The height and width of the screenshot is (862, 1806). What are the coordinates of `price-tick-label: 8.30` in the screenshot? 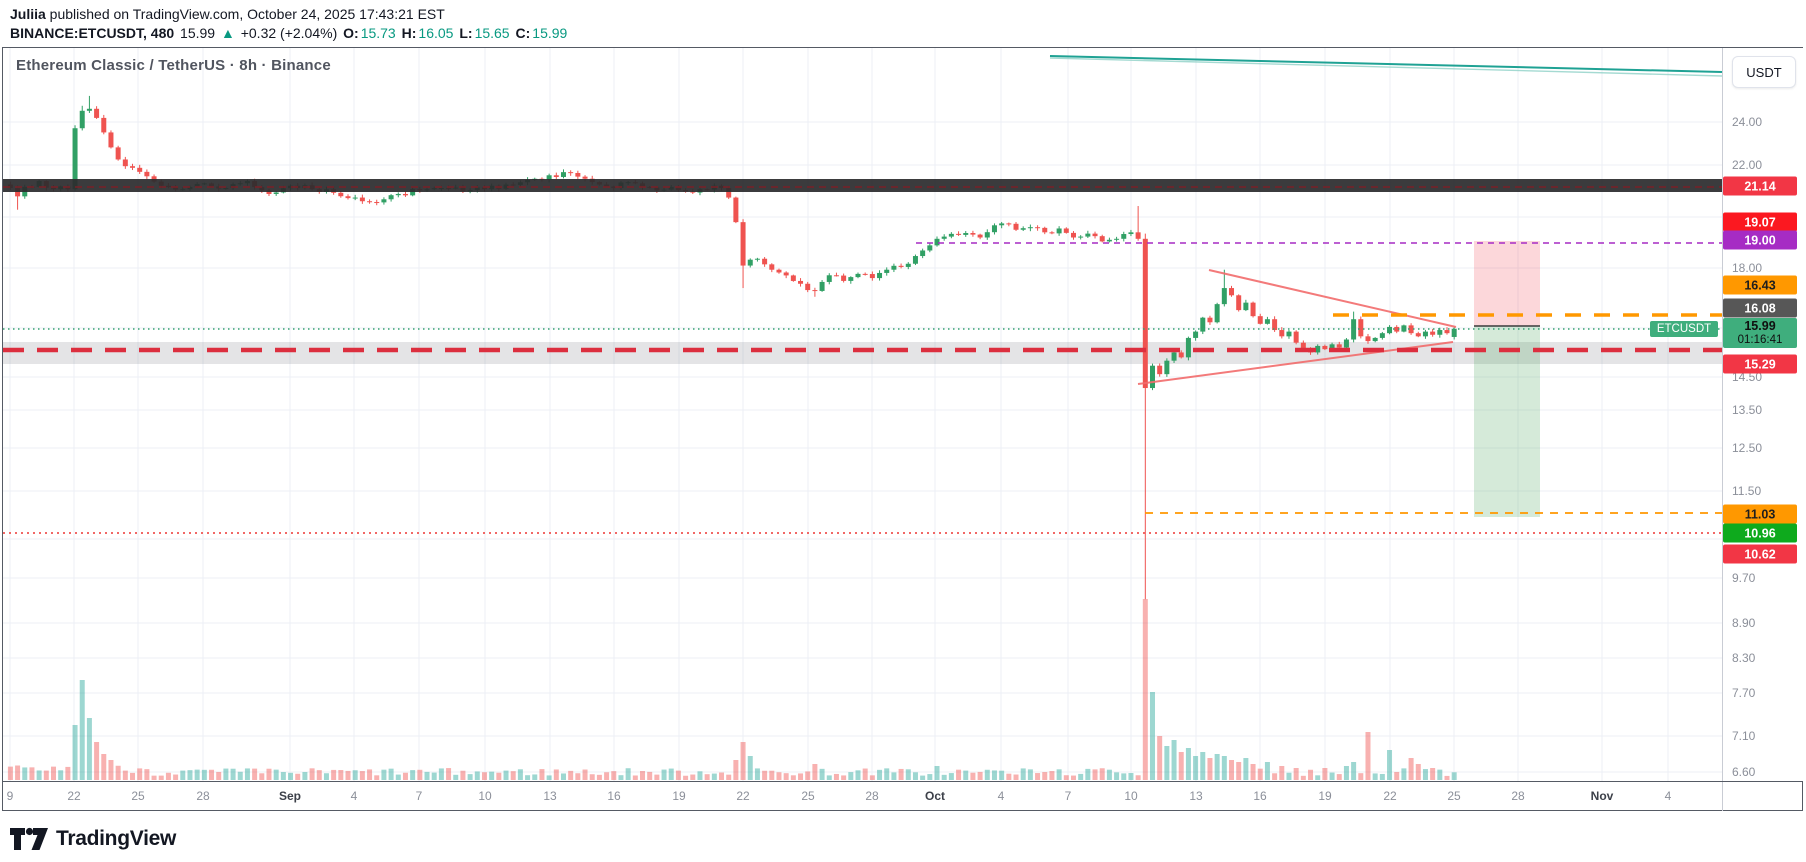 It's located at (1744, 658).